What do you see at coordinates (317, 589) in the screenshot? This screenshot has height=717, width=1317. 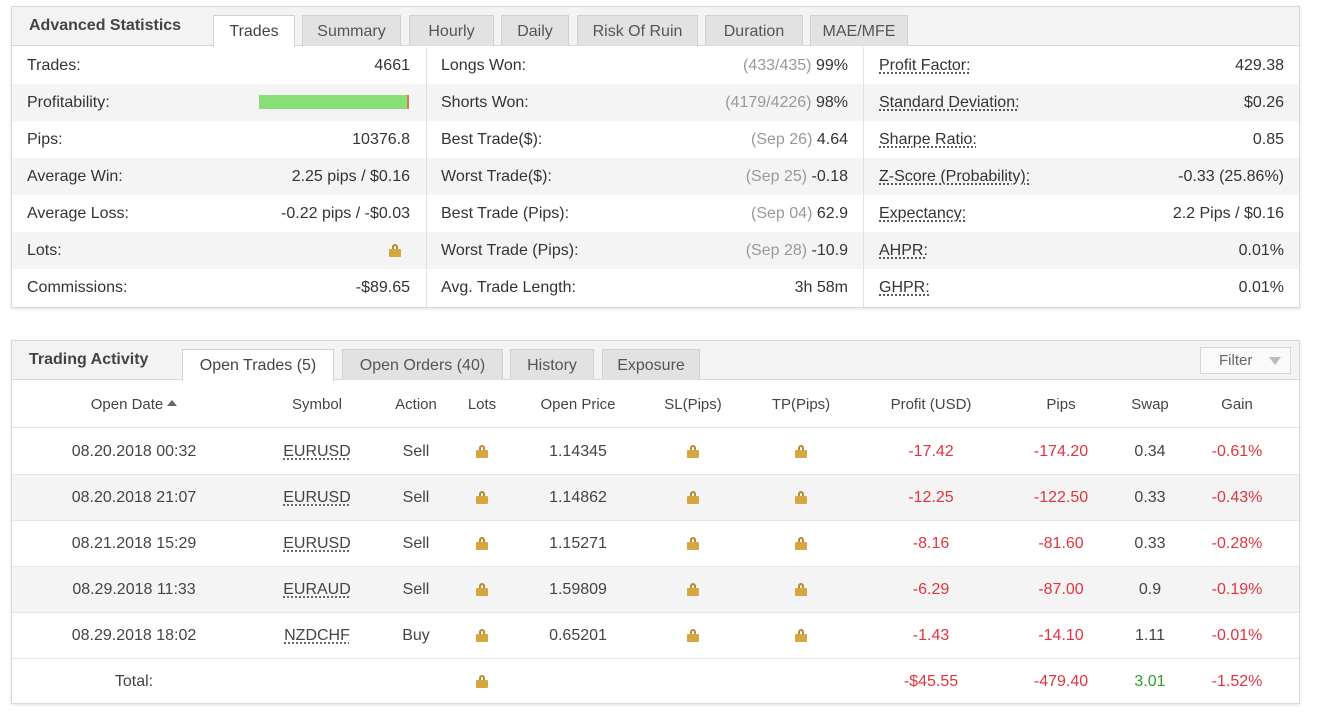 I see `cell-symbol: EURAUD` at bounding box center [317, 589].